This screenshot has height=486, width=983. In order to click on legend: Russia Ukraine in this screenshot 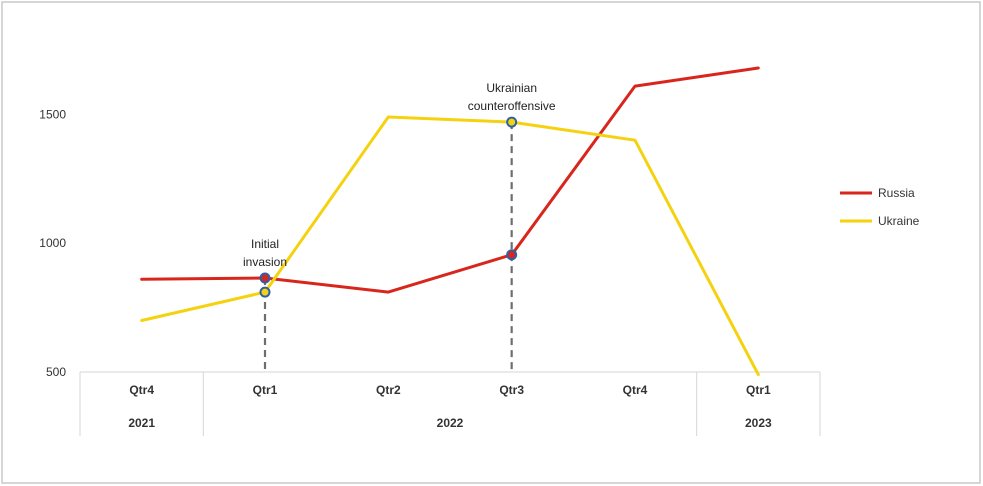, I will do `click(880, 207)`.